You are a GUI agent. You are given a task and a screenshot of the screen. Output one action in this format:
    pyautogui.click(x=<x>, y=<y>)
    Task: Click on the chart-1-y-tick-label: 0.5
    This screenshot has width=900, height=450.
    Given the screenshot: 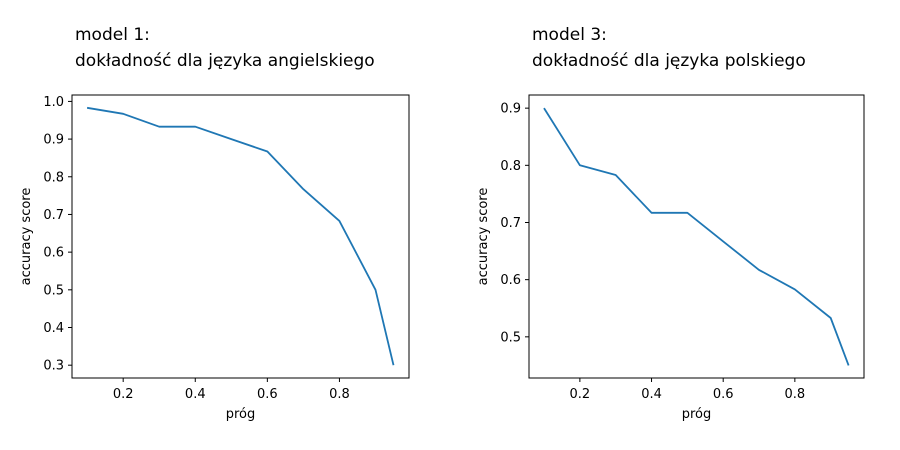 What is the action you would take?
    pyautogui.click(x=53, y=290)
    